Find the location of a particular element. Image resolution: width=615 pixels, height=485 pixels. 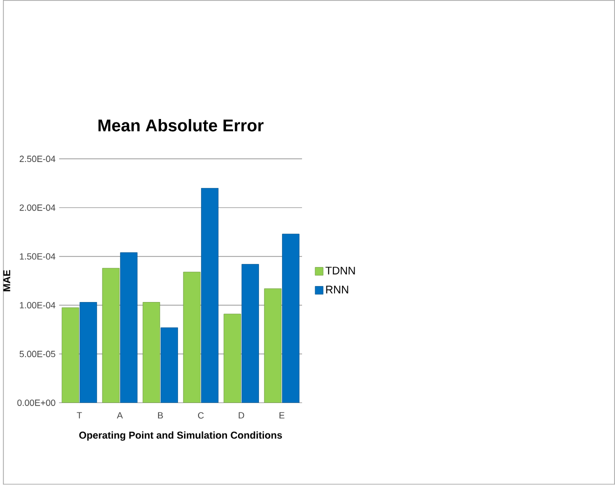

y-tick-label: 2.50E-04 is located at coordinates (38, 159).